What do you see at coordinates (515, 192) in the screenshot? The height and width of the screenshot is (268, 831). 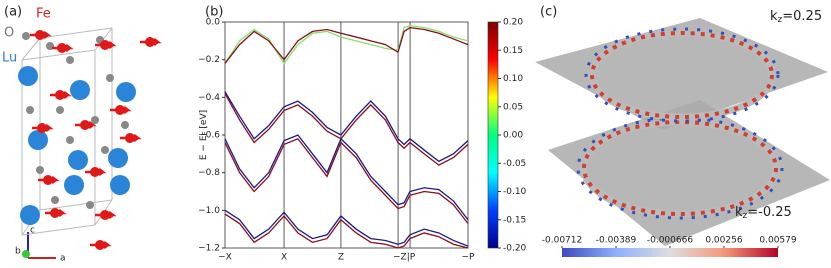 I see `colorbar-tick-label: -0.10` at bounding box center [515, 192].